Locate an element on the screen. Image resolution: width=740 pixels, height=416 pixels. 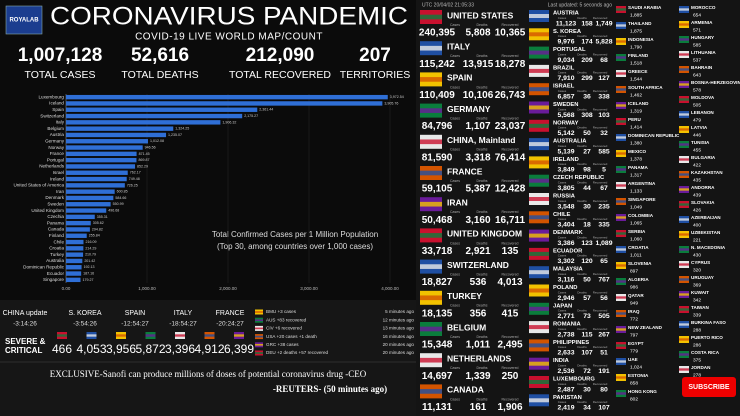
y-tick-label: Singapore is located at coordinates (53, 279).